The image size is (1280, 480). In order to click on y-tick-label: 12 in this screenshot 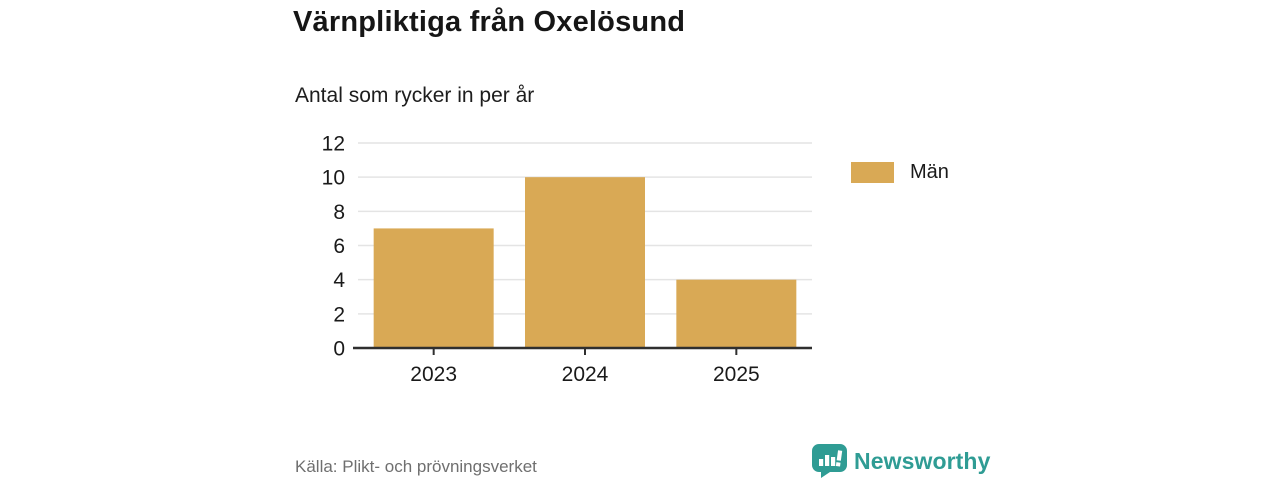, I will do `click(333, 144)`.